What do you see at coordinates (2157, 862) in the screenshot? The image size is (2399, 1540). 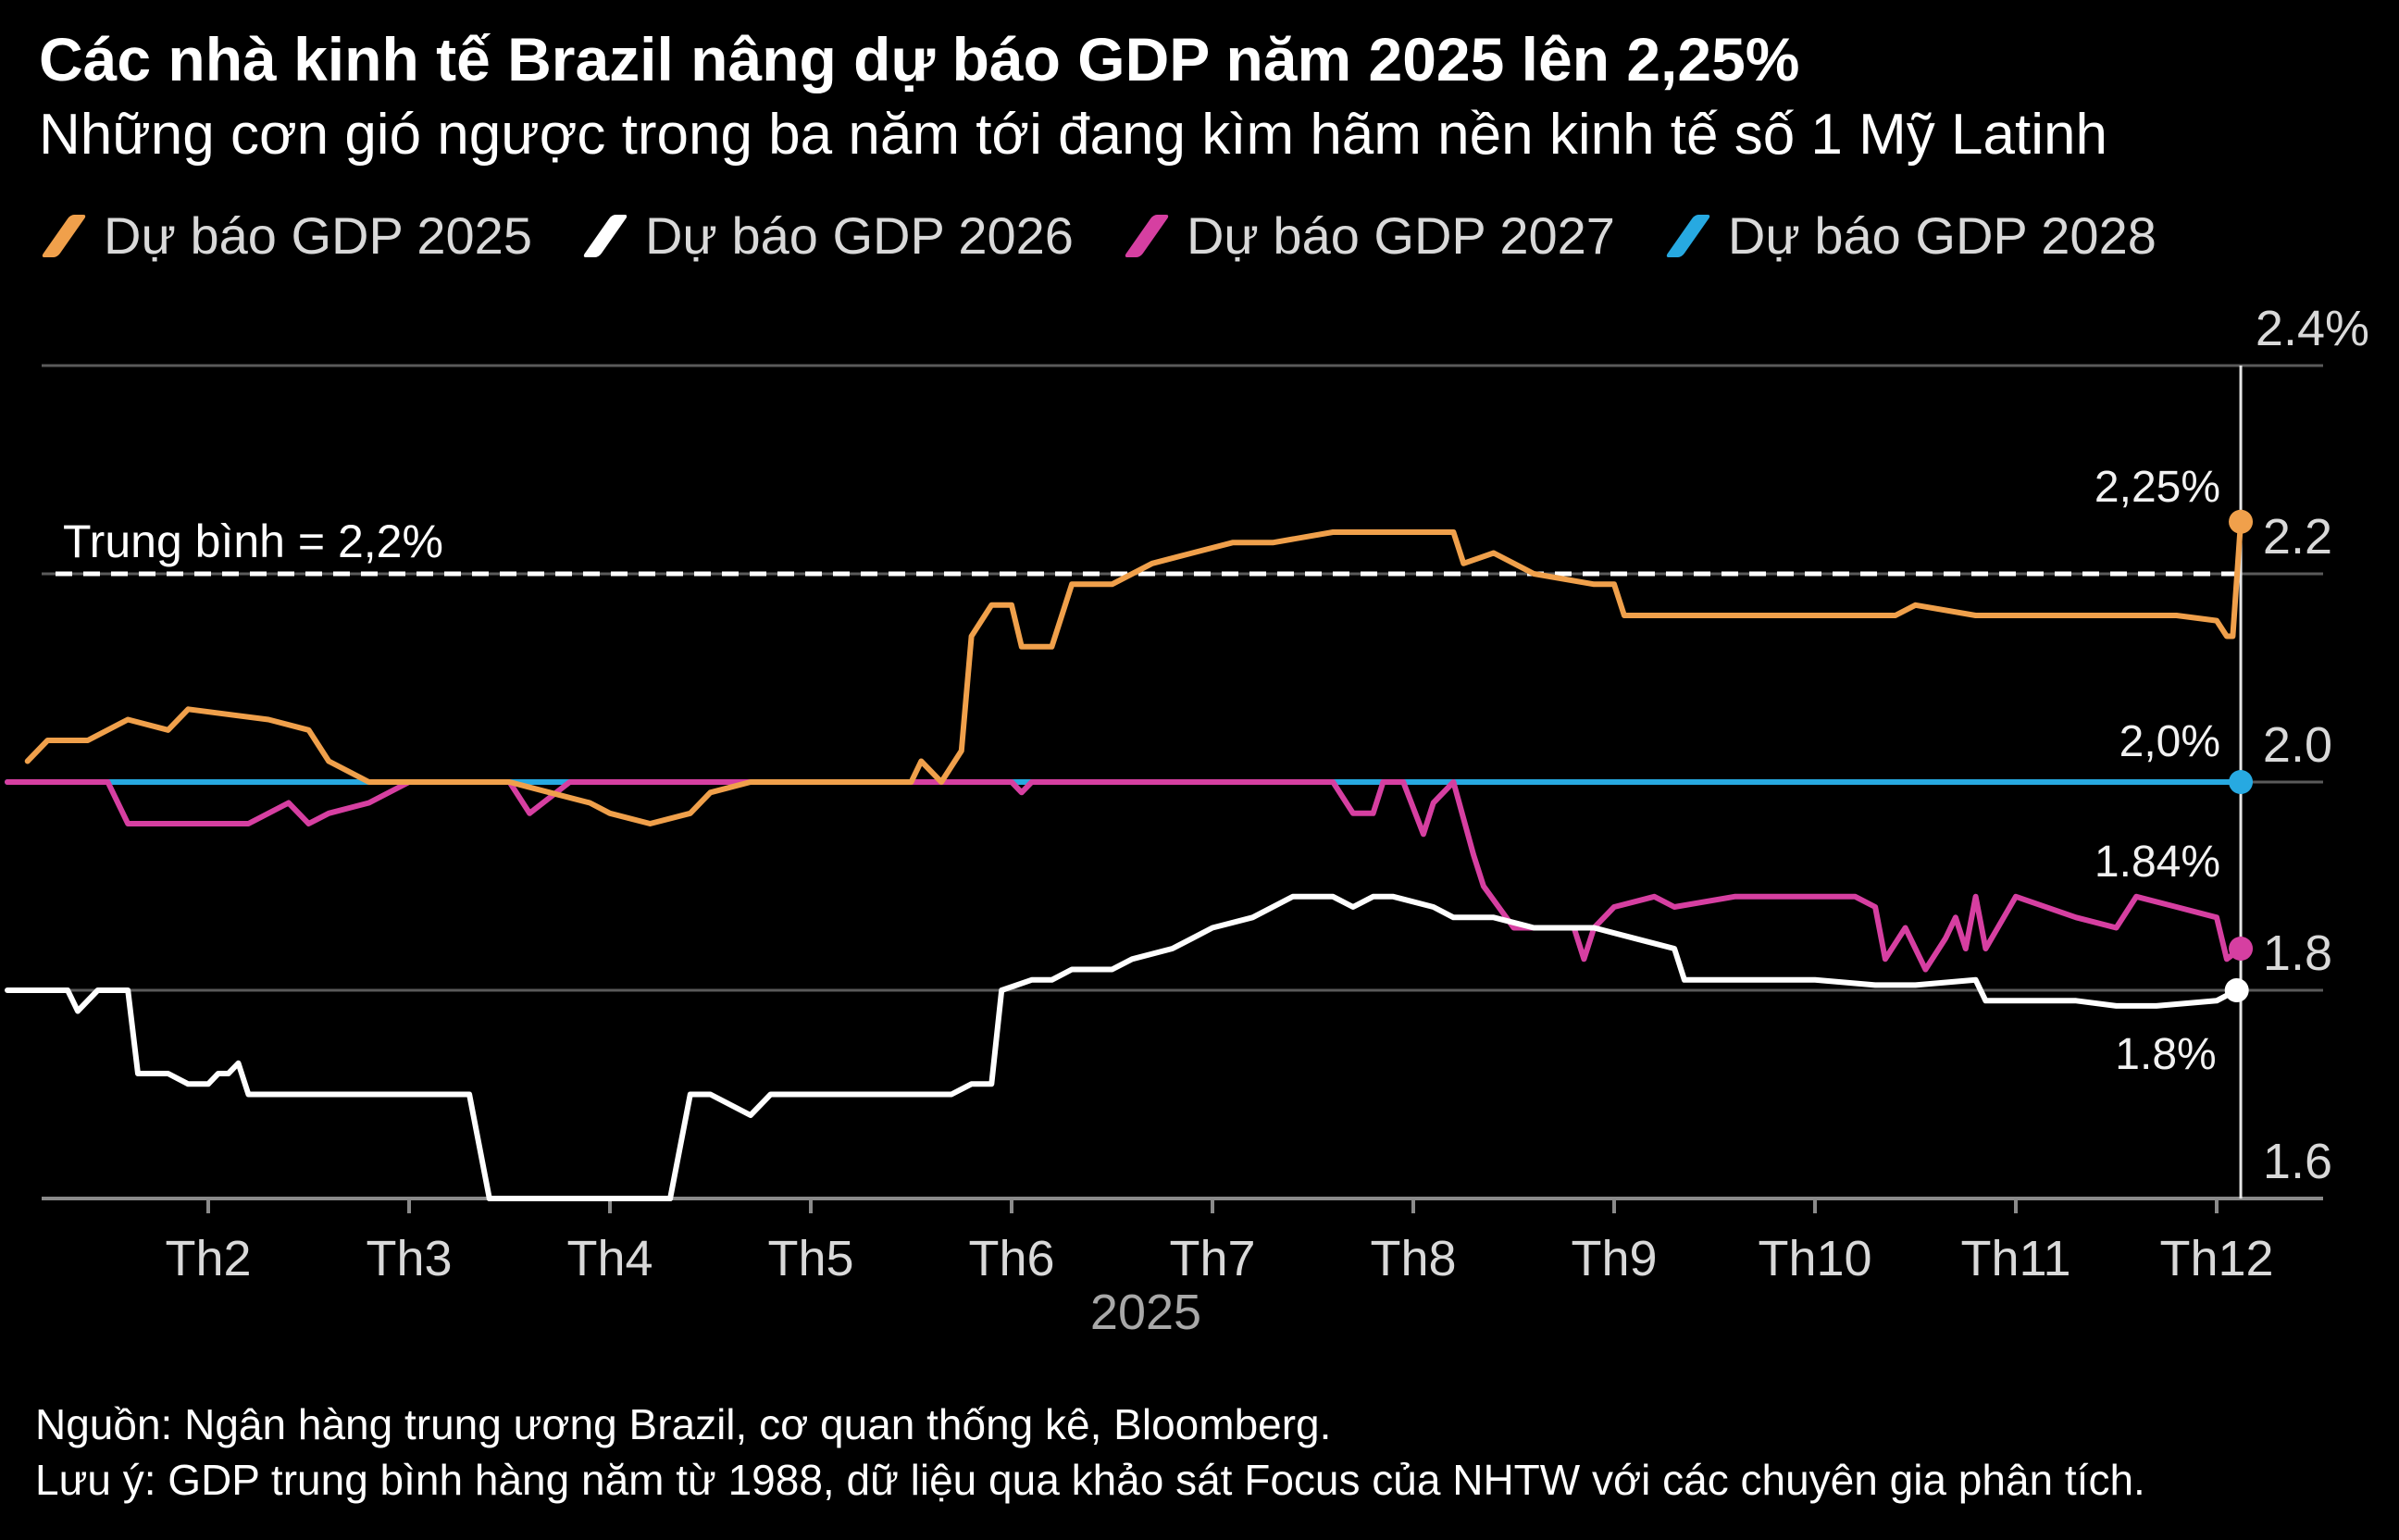 I see `series-end-label-2027: 1.84%` at bounding box center [2157, 862].